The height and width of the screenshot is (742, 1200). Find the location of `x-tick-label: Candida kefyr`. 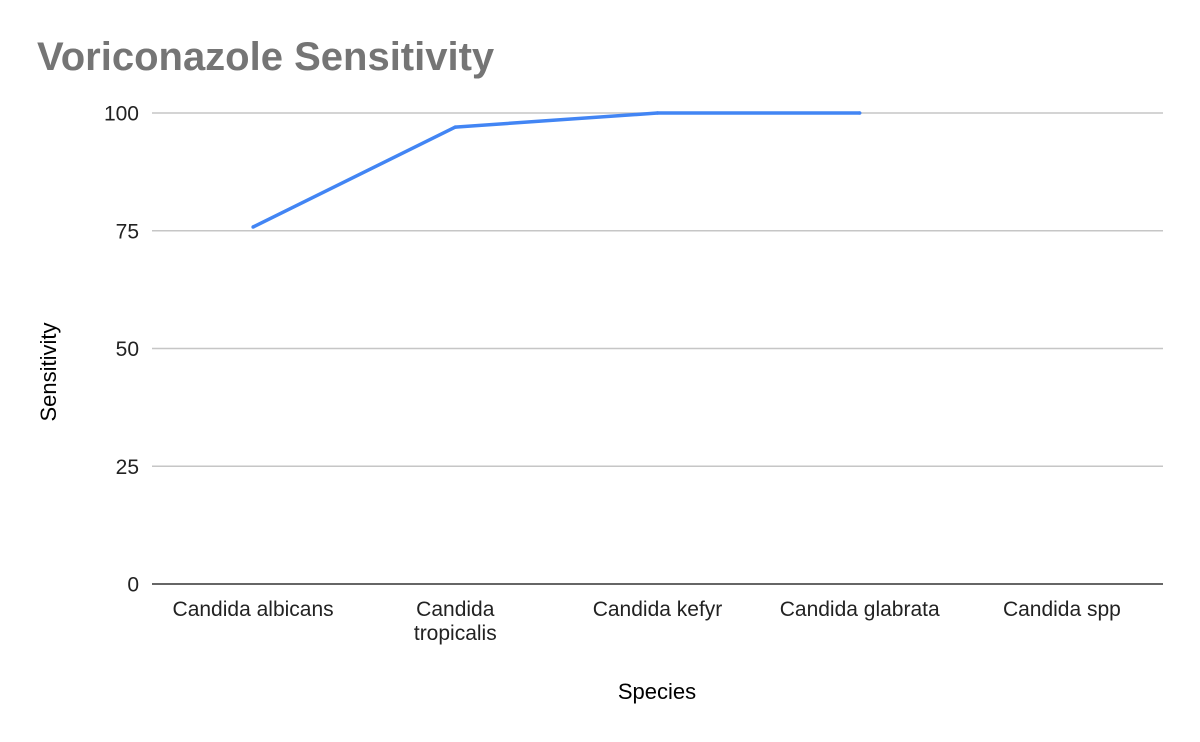

x-tick-label: Candida kefyr is located at coordinates (658, 609).